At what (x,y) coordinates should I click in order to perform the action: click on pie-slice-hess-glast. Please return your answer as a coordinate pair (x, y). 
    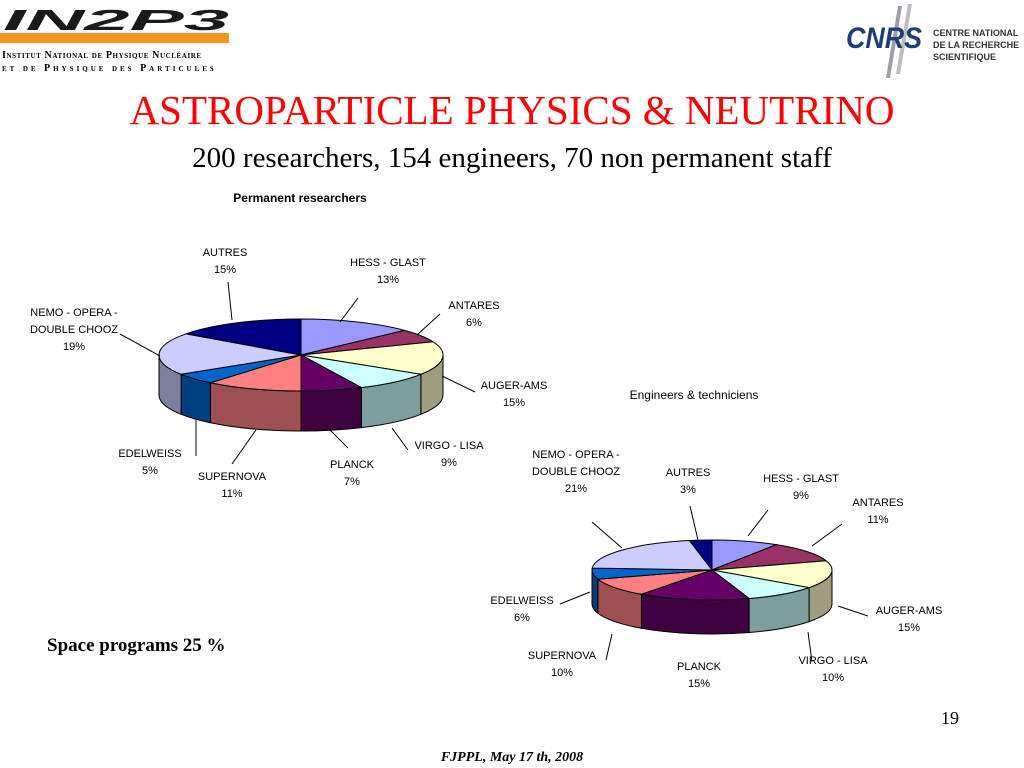
    Looking at the image, I should click on (352, 337).